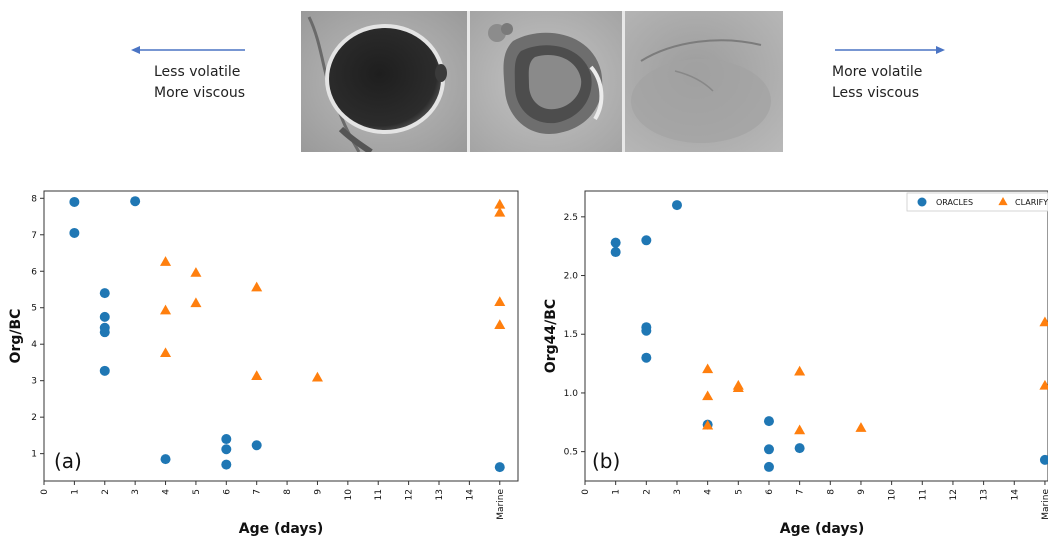  Describe the element at coordinates (258, 492) in the screenshot. I see `x-tick-label: 7` at that location.